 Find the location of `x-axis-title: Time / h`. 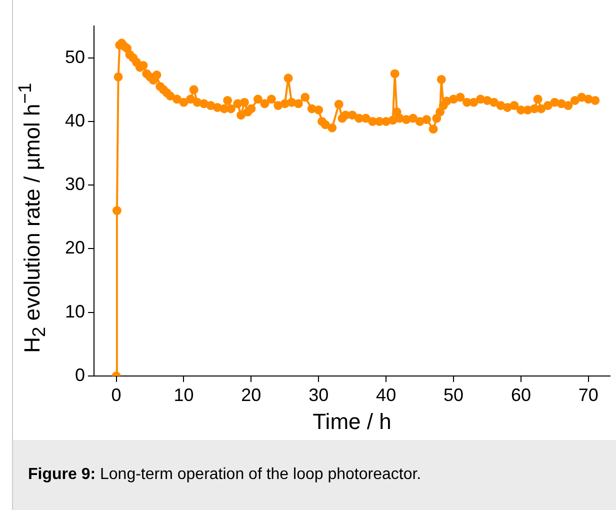

x-axis-title: Time / h is located at coordinates (352, 421).